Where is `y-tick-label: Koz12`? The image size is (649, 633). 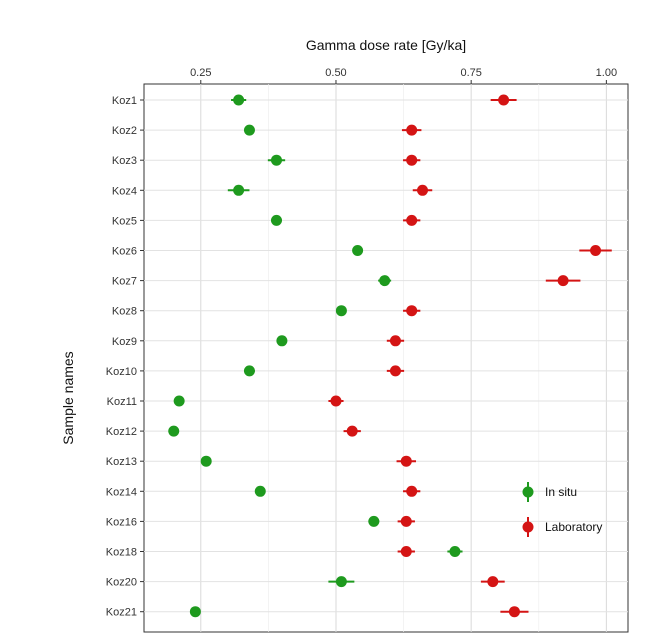
y-tick-label: Koz12 is located at coordinates (121, 432).